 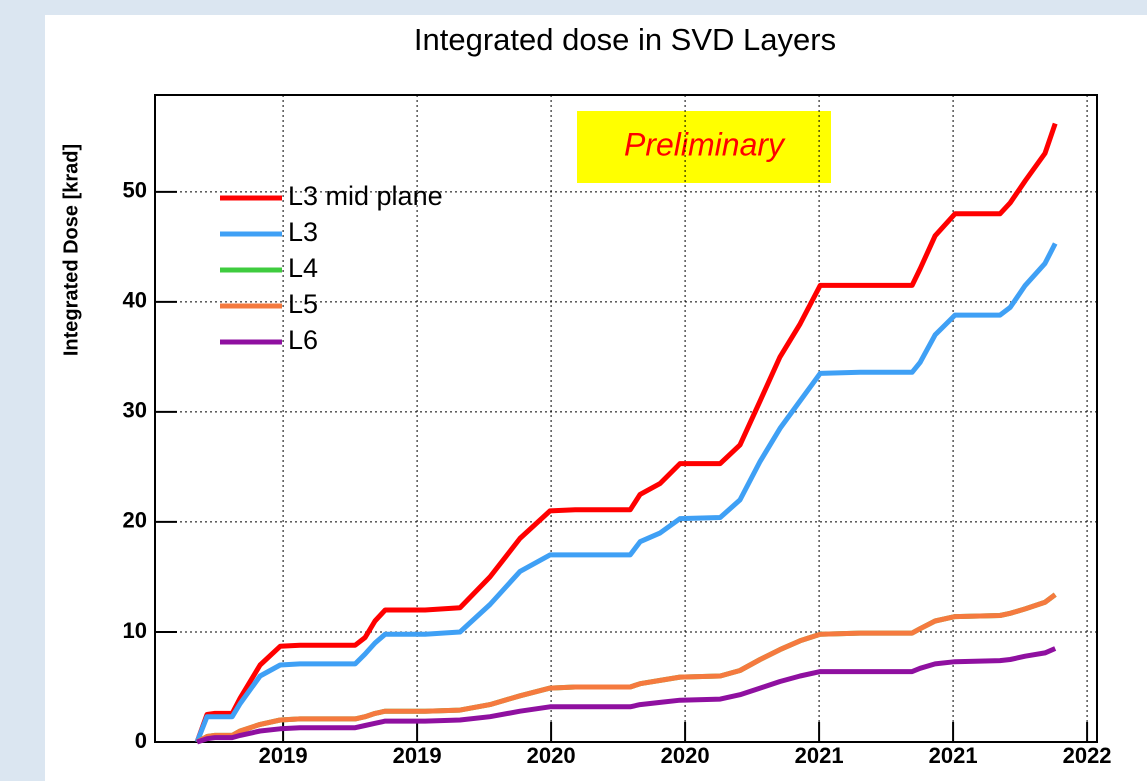 What do you see at coordinates (135, 190) in the screenshot?
I see `y-tick-label: 50` at bounding box center [135, 190].